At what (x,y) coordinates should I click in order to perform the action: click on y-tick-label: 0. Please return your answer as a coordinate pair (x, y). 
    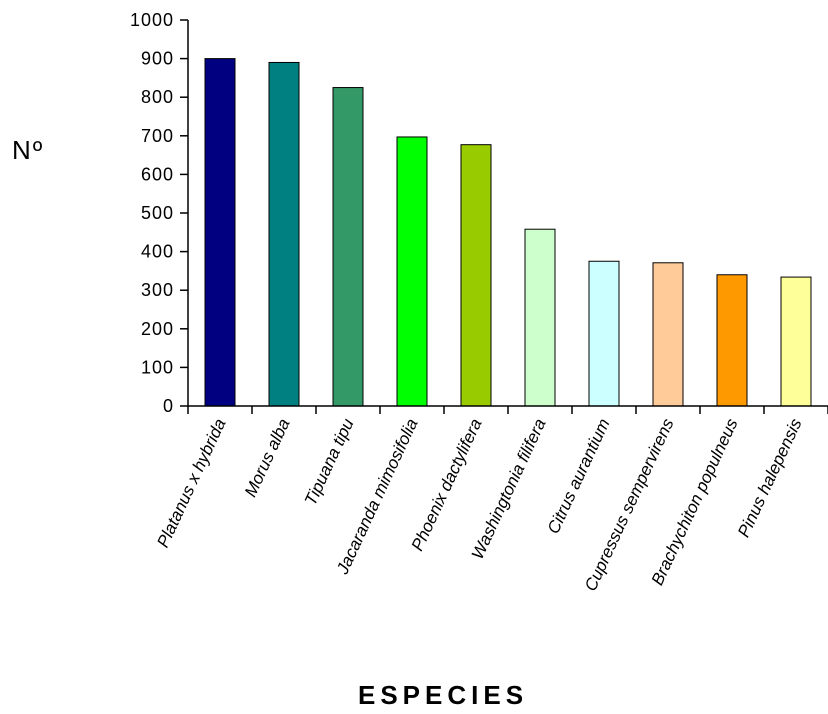
    Looking at the image, I should click on (168, 406).